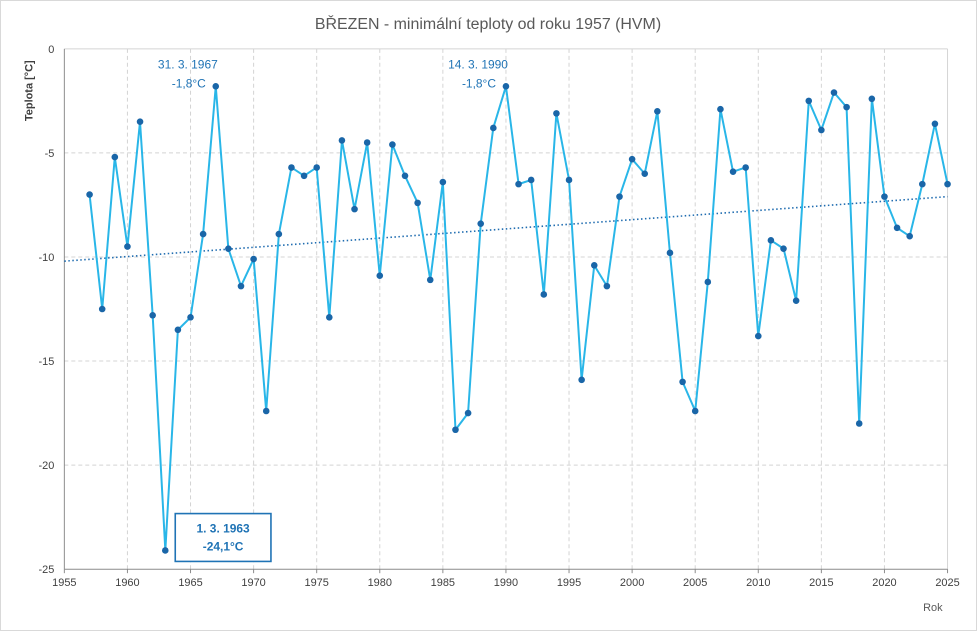 The height and width of the screenshot is (631, 977). Describe the element at coordinates (50, 154) in the screenshot. I see `y-tick-label: -5` at that location.